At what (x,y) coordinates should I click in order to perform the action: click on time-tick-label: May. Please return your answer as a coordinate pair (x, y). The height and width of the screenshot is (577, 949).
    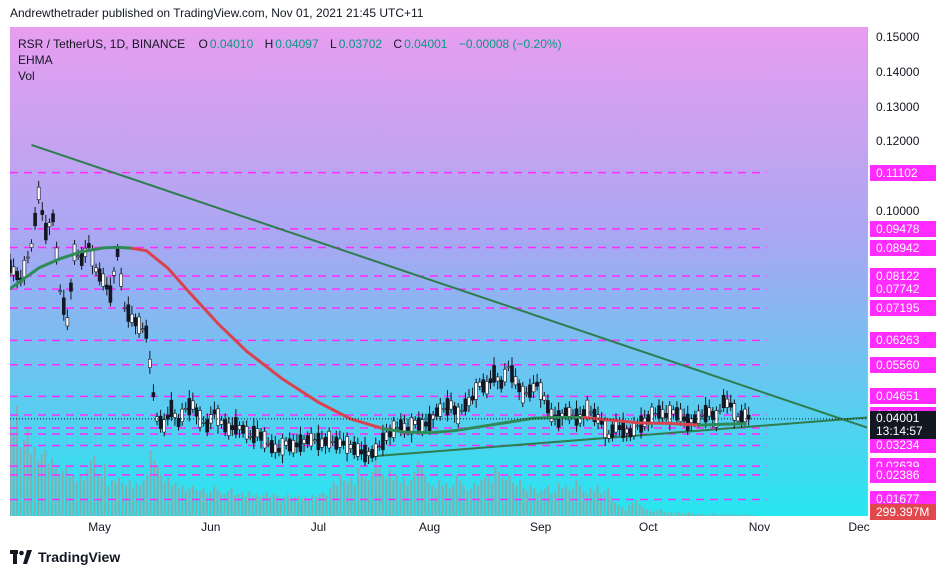
    Looking at the image, I should click on (99, 527).